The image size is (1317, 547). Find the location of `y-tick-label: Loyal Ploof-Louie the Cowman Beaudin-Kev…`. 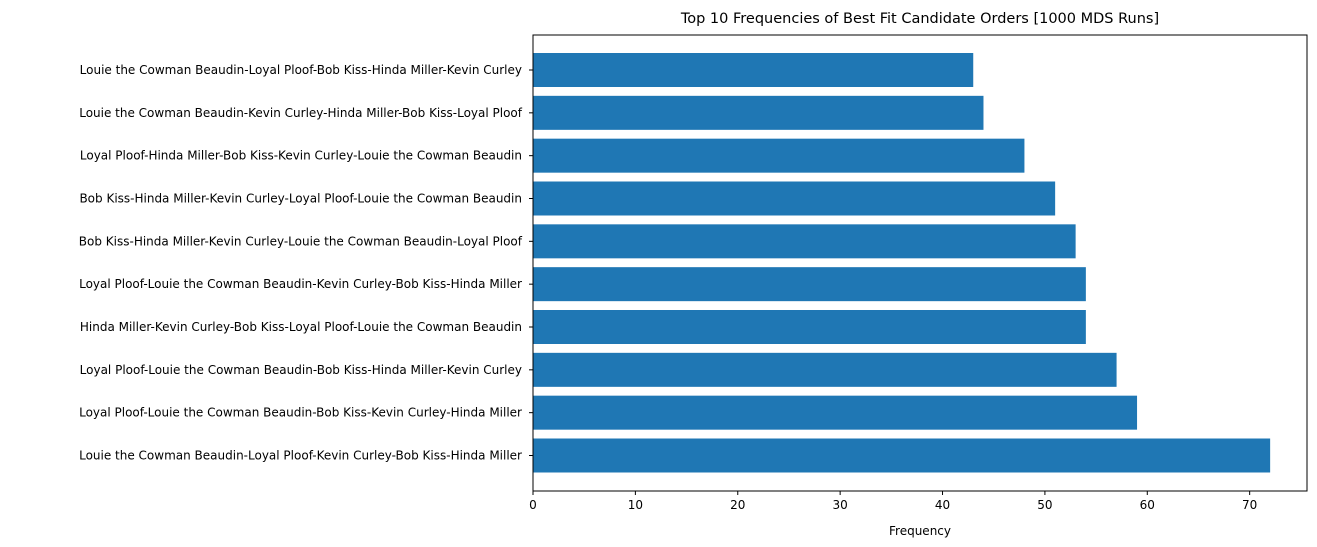

y-tick-label: Loyal Ploof-Louie the Cowman Beaudin-Kev… is located at coordinates (300, 284).